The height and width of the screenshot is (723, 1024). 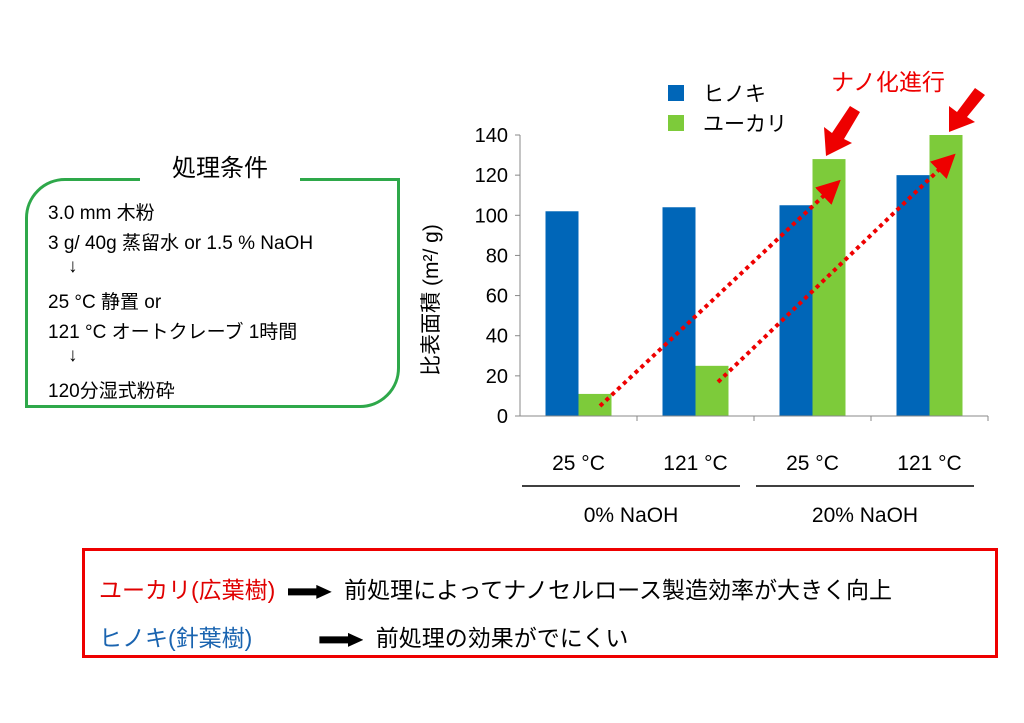 What do you see at coordinates (497, 297) in the screenshot?
I see `y-tick-label: 60` at bounding box center [497, 297].